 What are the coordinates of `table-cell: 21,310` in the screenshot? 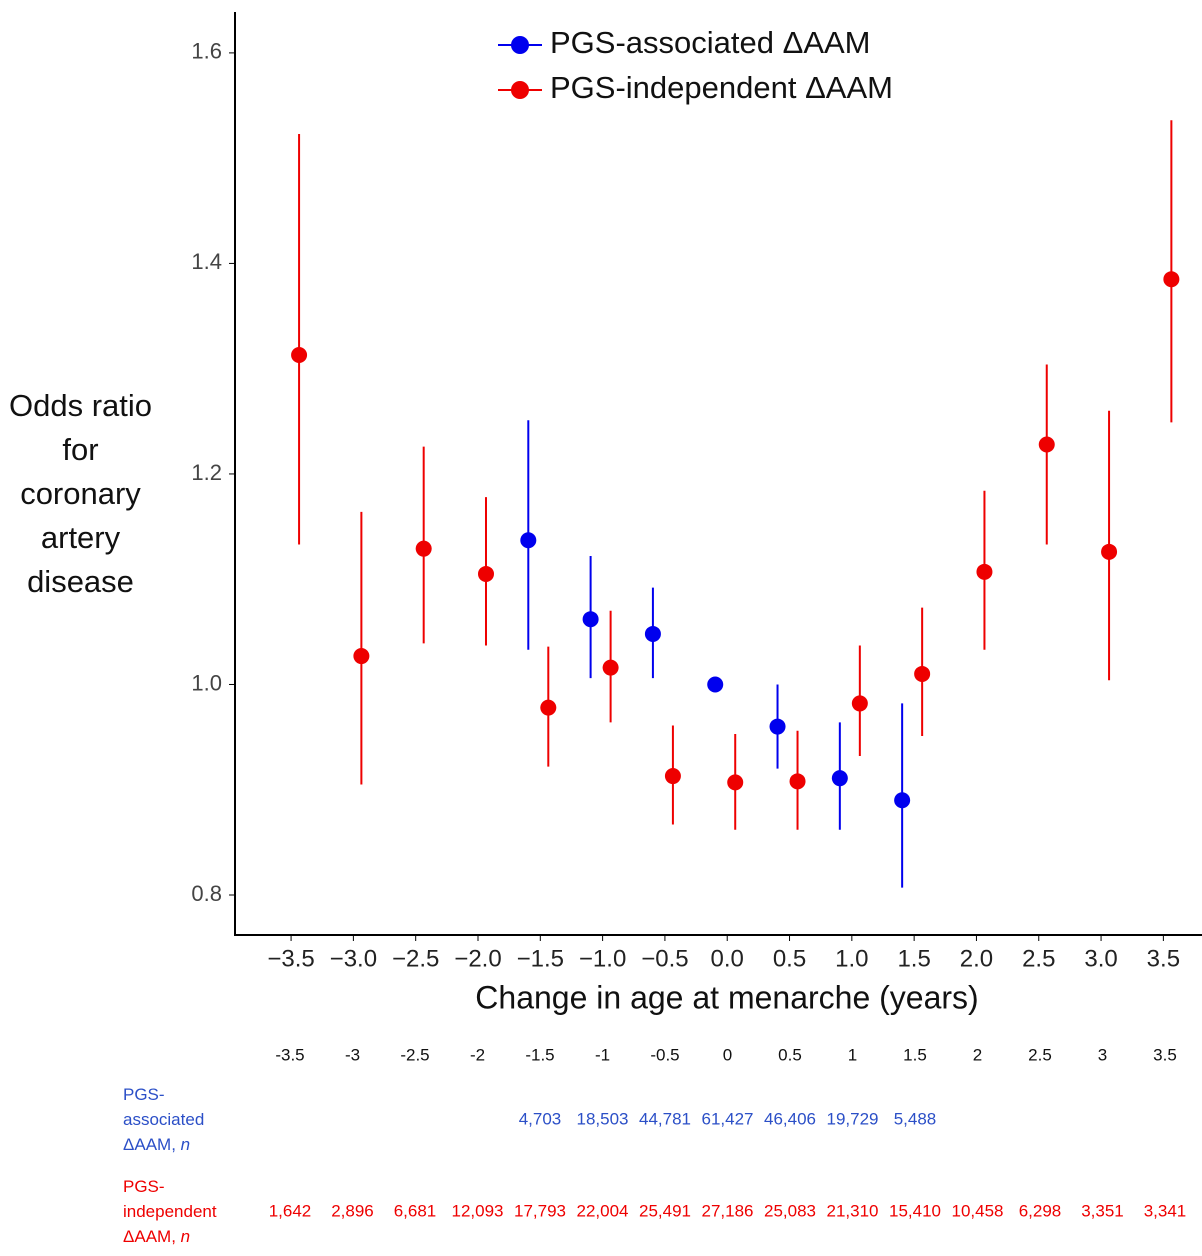 It's located at (853, 1210).